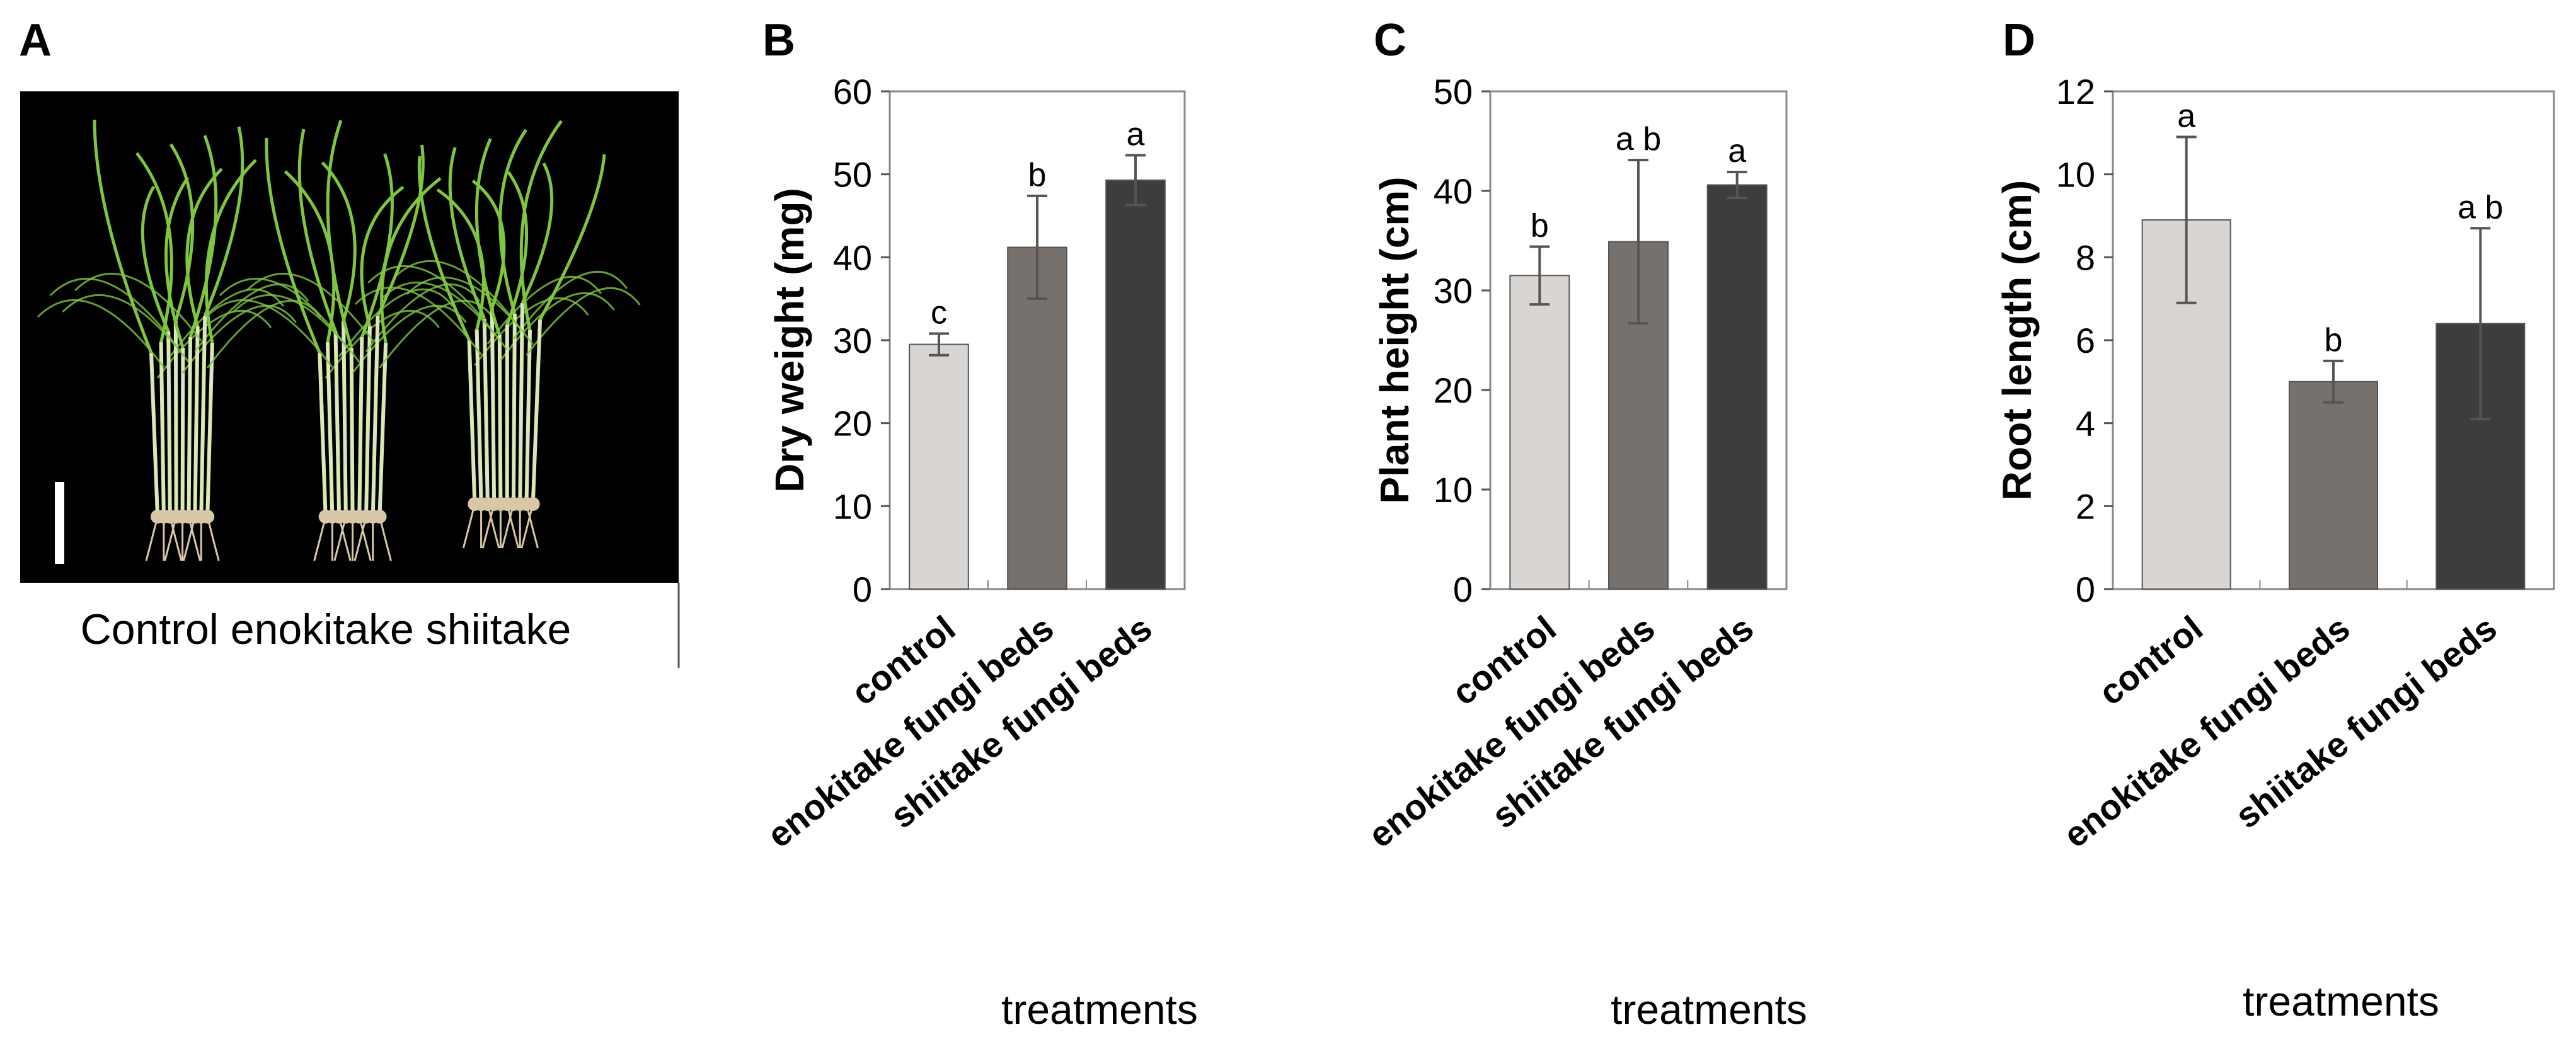 The image size is (2576, 1049). Describe the element at coordinates (1394, 339) in the screenshot. I see `y-axis-label: Plant height (cm)` at that location.